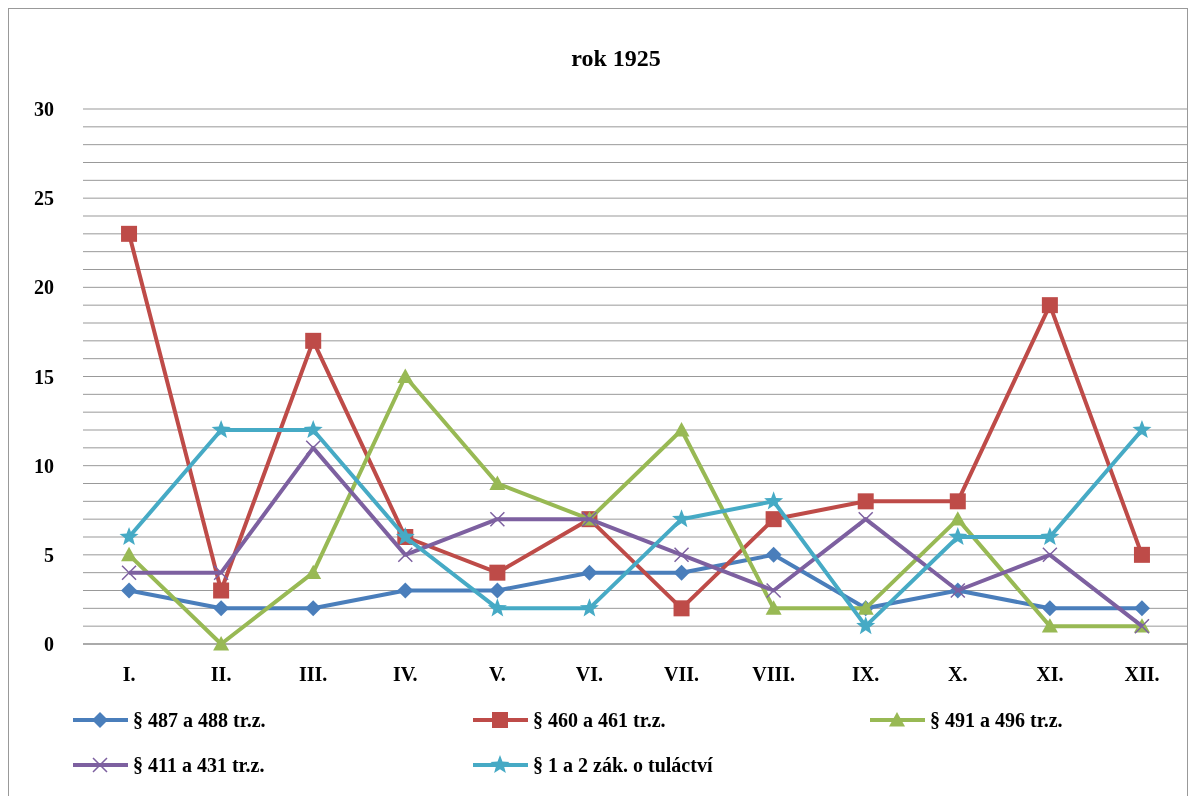  I want to click on legend-label: § 487 a 488 tr.z., so click(199, 720).